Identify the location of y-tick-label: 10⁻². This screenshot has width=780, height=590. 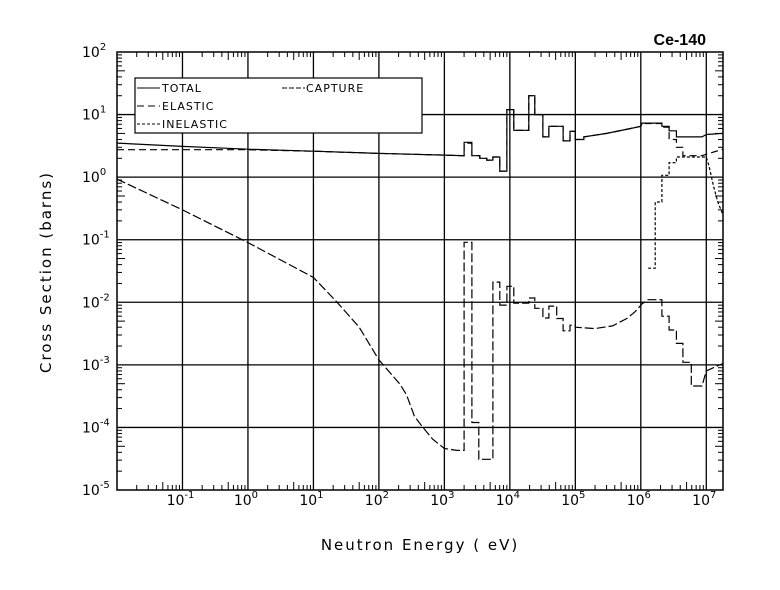
(96, 301).